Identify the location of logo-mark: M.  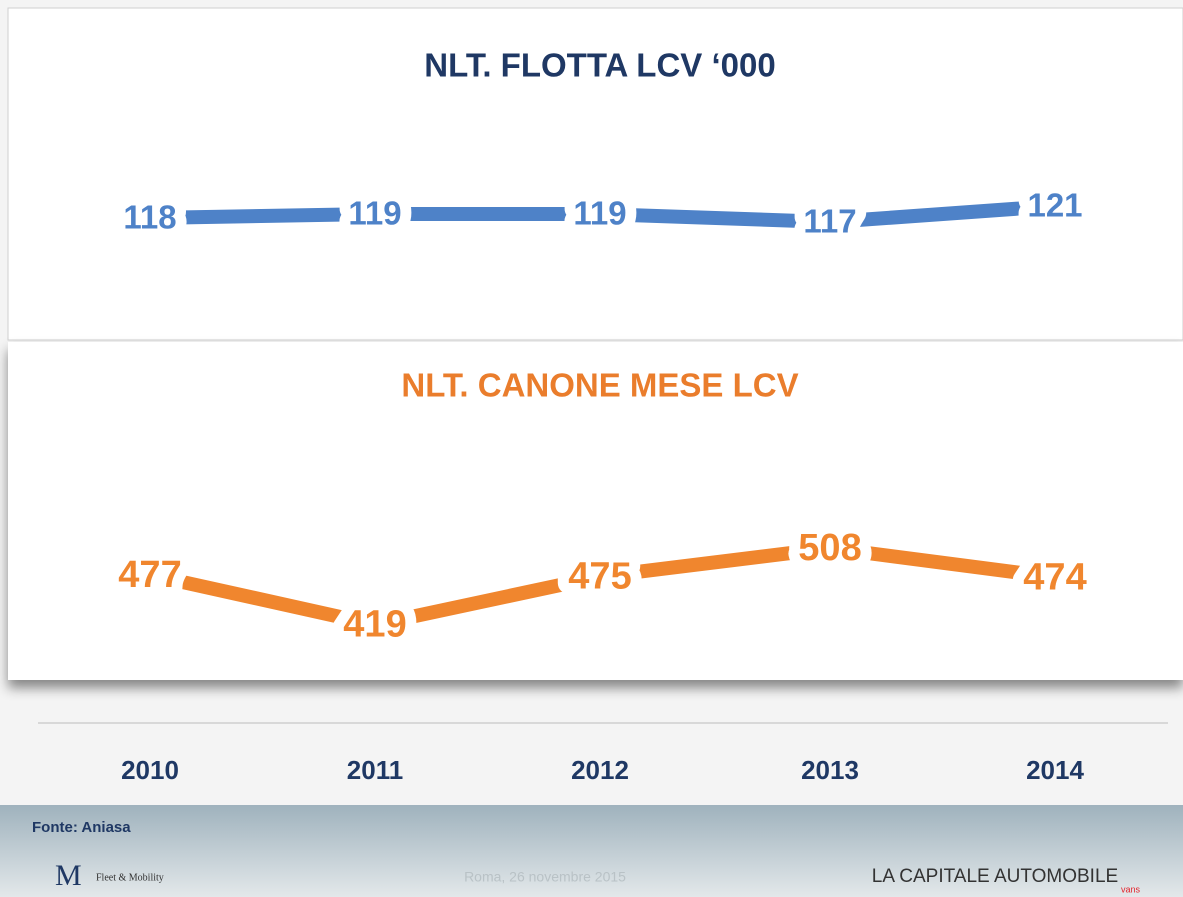
(68, 875).